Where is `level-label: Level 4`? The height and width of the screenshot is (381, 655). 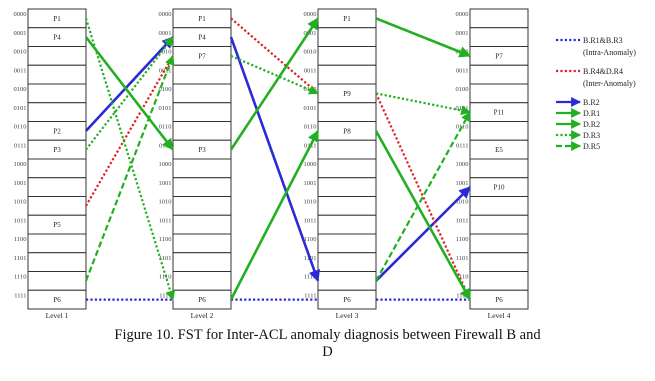
level-label: Level 4 is located at coordinates (499, 315).